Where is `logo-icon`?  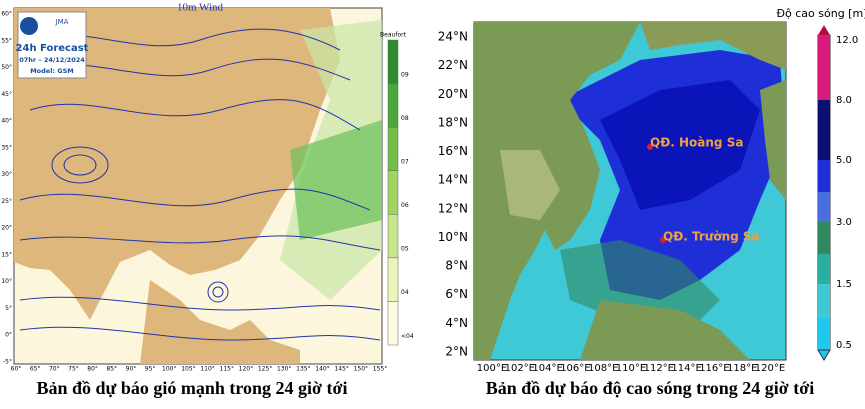 logo-icon is located at coordinates (29, 26).